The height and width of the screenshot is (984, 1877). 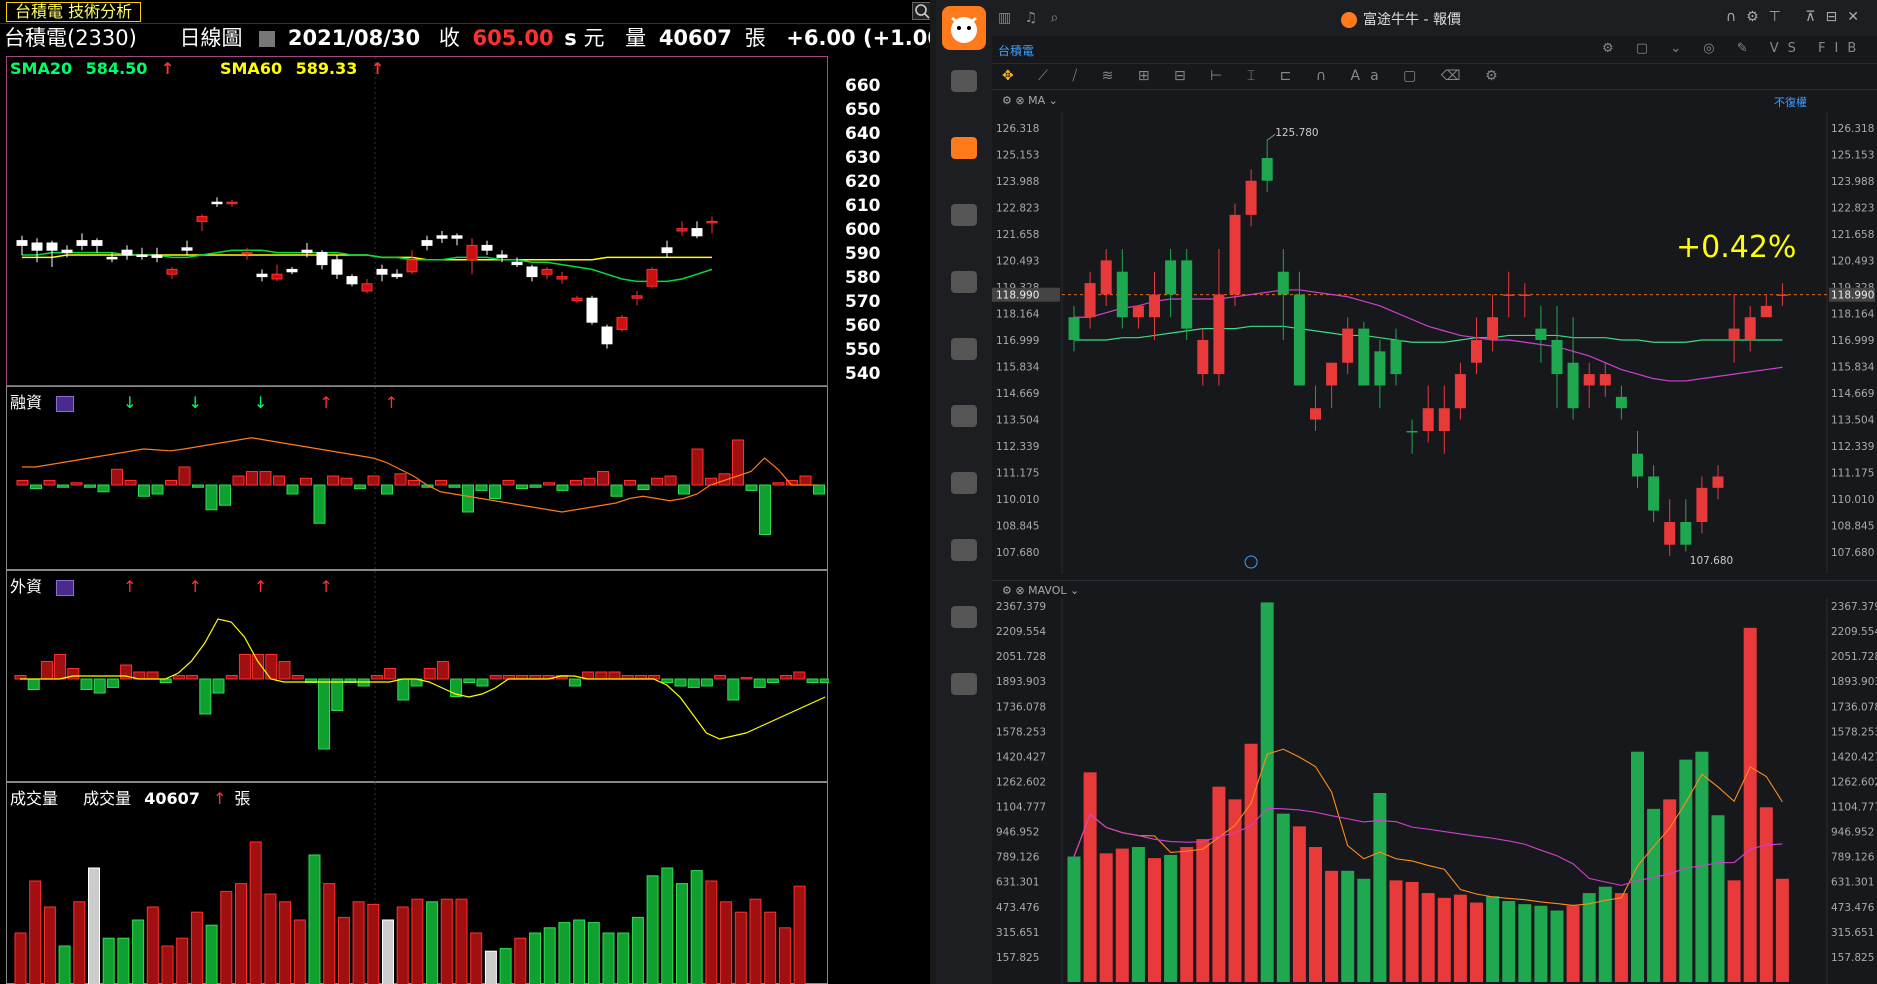 I want to click on foreign-chart, so click(x=418, y=677).